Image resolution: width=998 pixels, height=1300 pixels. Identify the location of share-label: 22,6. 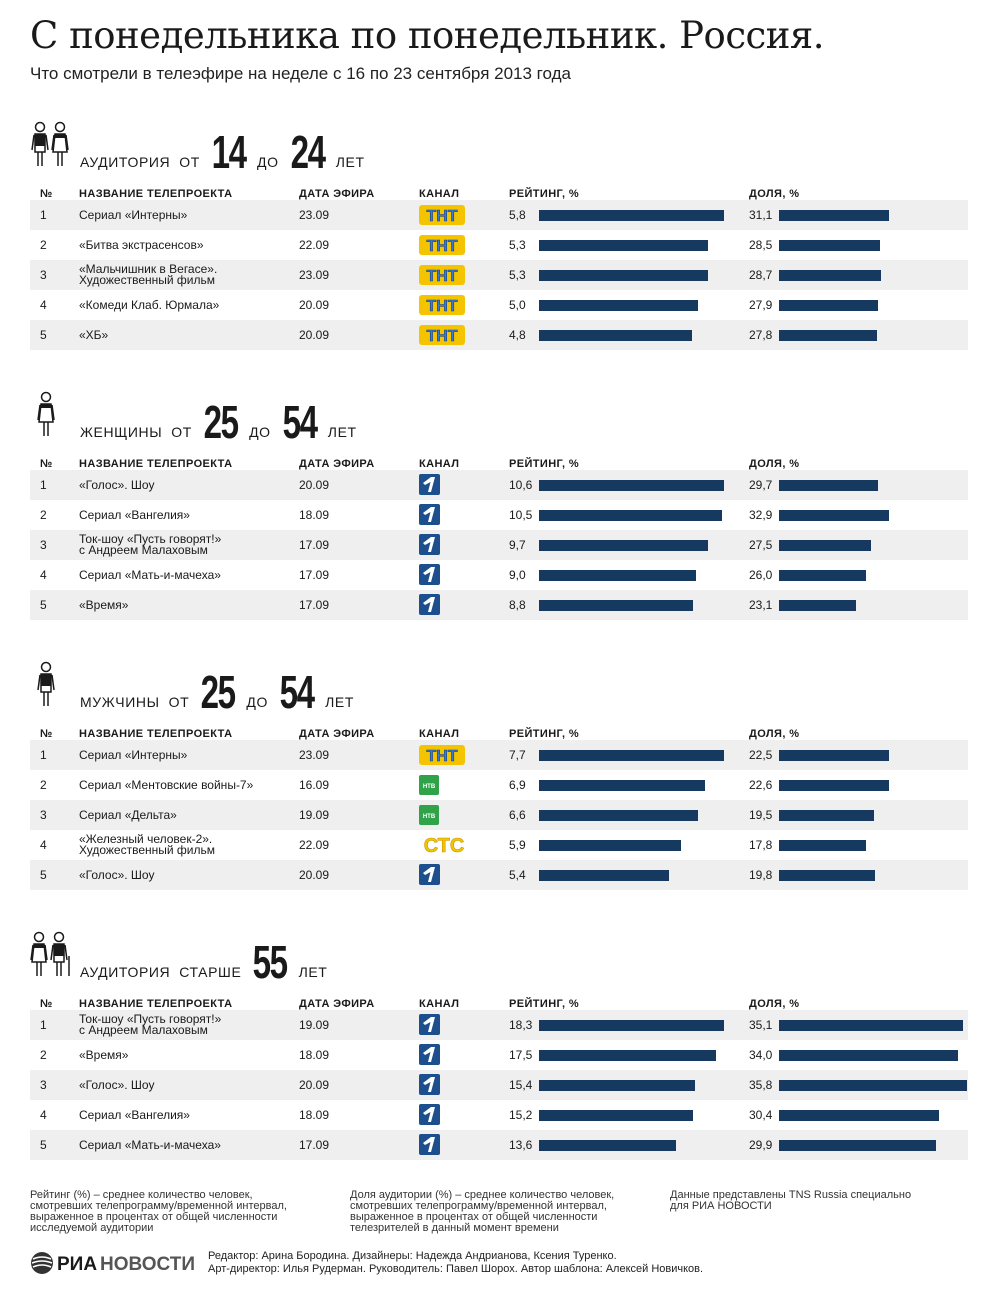
(761, 784).